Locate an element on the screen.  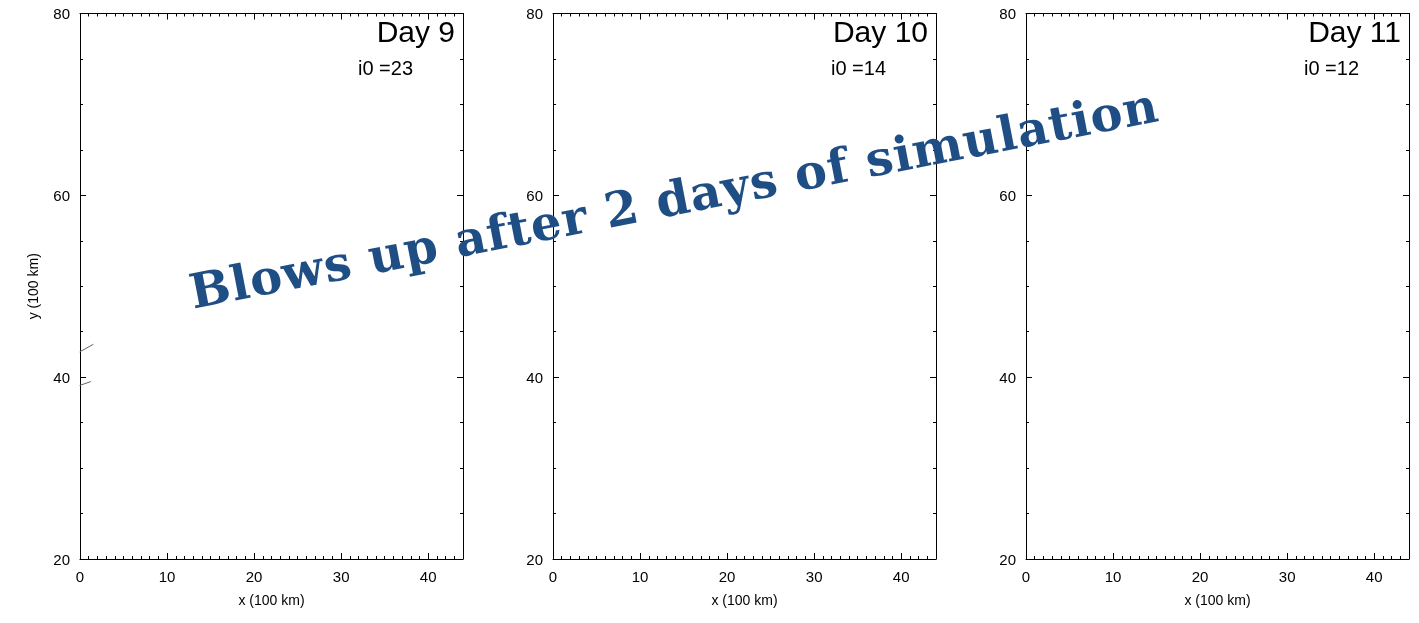
chart-title: Day 10 is located at coordinates (880, 31).